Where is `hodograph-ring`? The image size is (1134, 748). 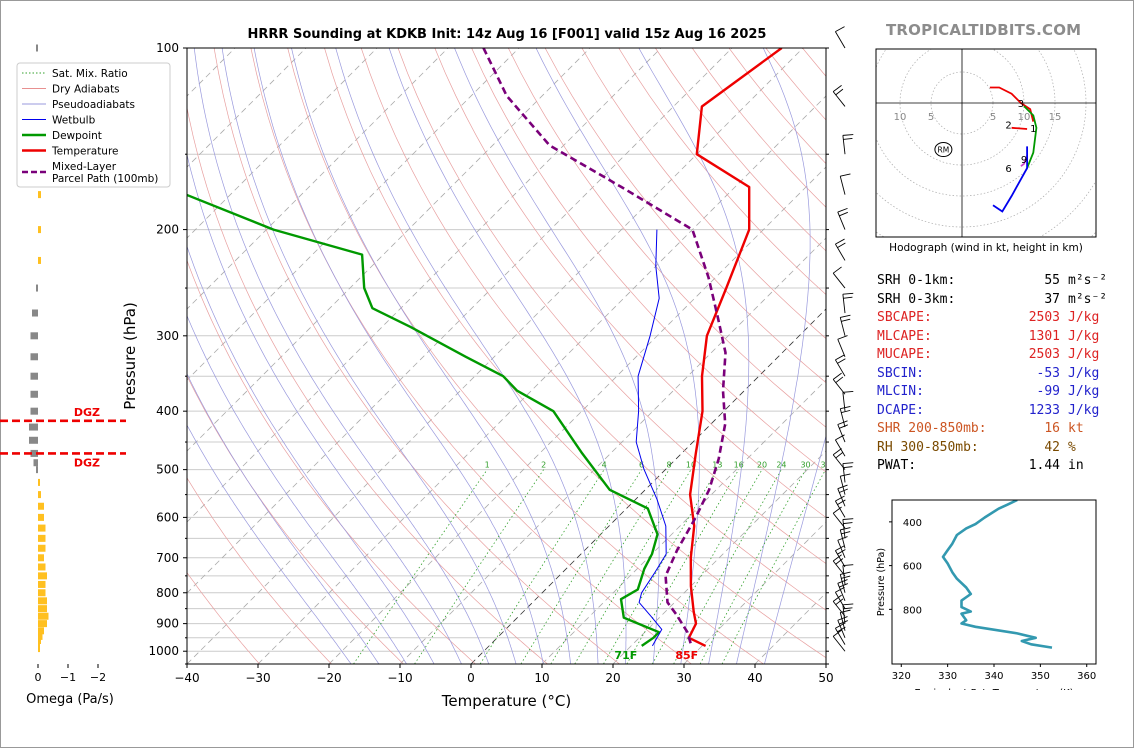
hodograph-ring is located at coordinates (986, 208).